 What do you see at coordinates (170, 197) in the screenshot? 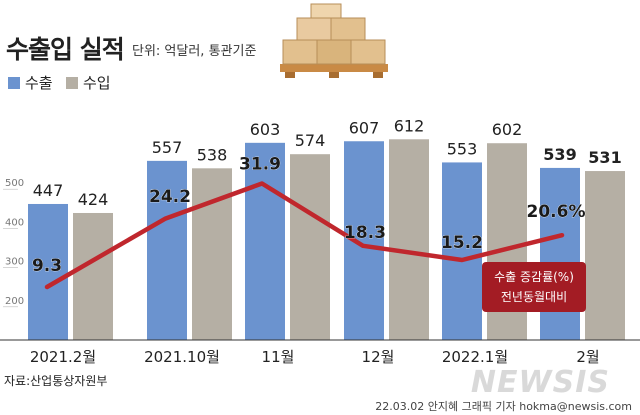
I see `growth-value-label: 24.2` at bounding box center [170, 197].